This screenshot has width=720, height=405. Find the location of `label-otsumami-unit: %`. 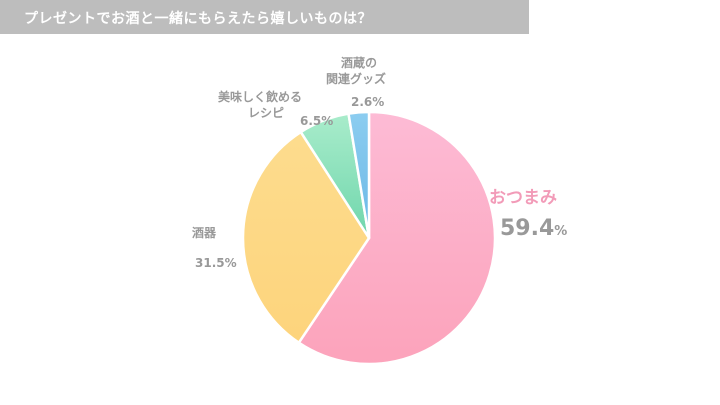

label-otsumami-unit: % is located at coordinates (561, 231).